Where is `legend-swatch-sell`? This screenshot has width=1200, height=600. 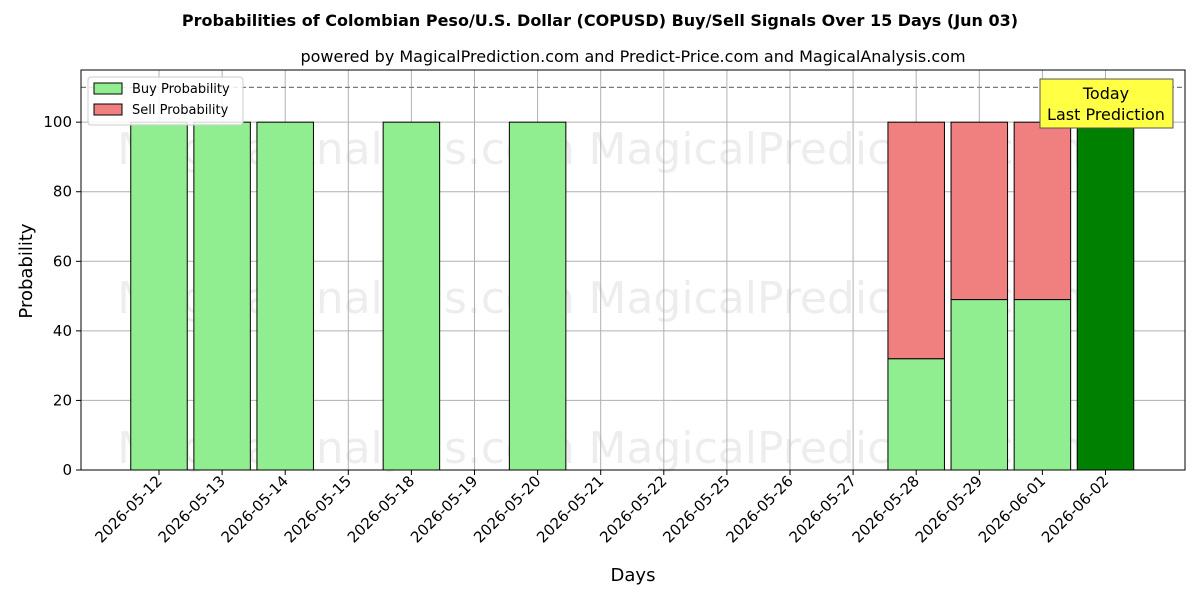
legend-swatch-sell is located at coordinates (108, 109).